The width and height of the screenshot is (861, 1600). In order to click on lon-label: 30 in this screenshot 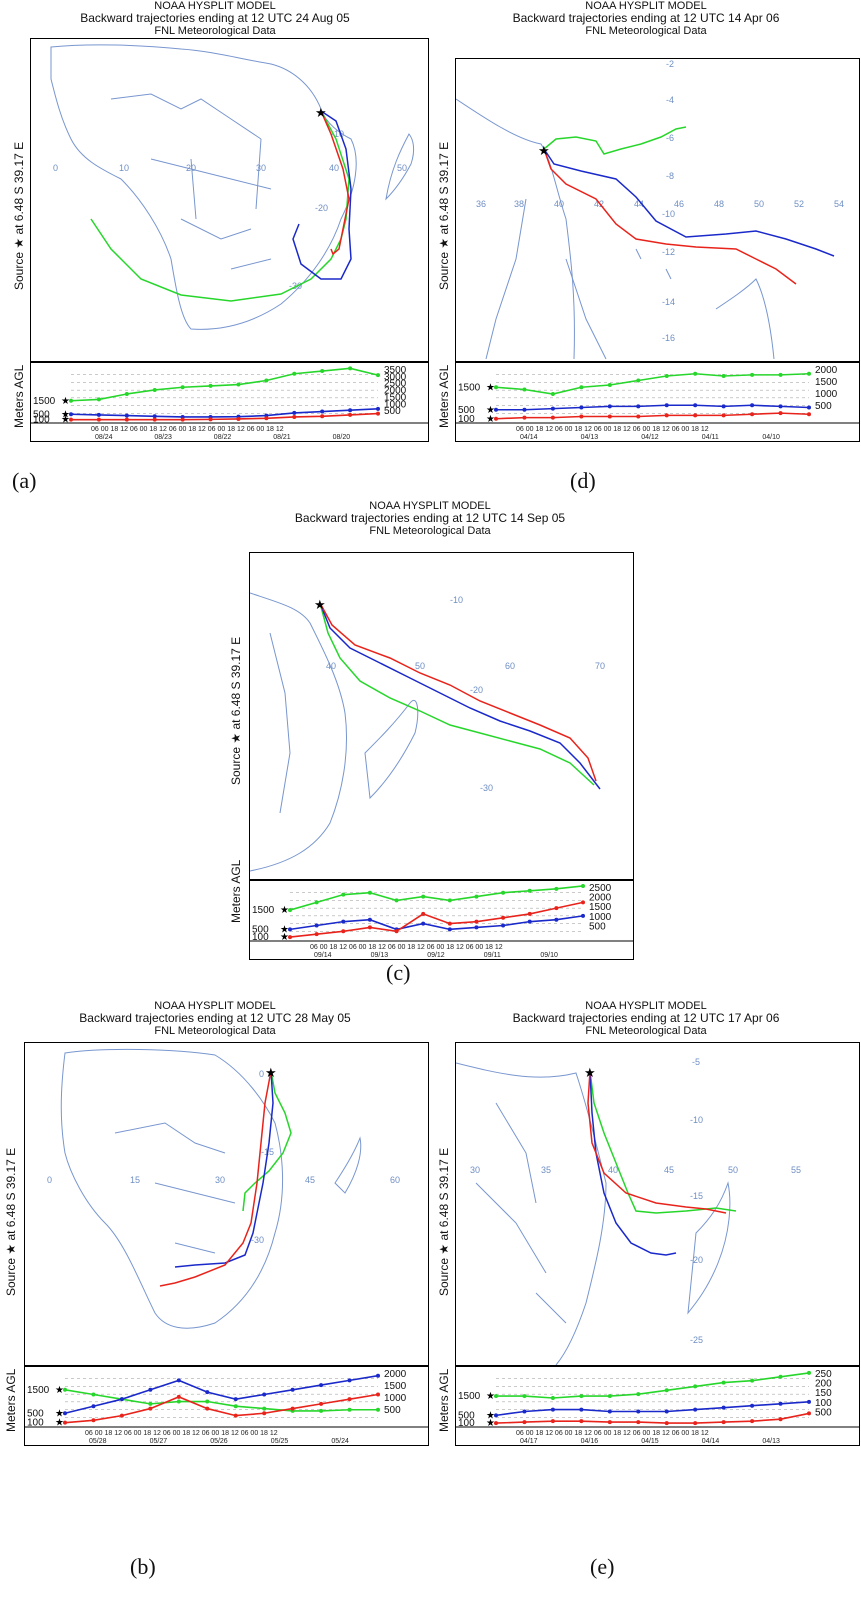, I will do `click(220, 1180)`.